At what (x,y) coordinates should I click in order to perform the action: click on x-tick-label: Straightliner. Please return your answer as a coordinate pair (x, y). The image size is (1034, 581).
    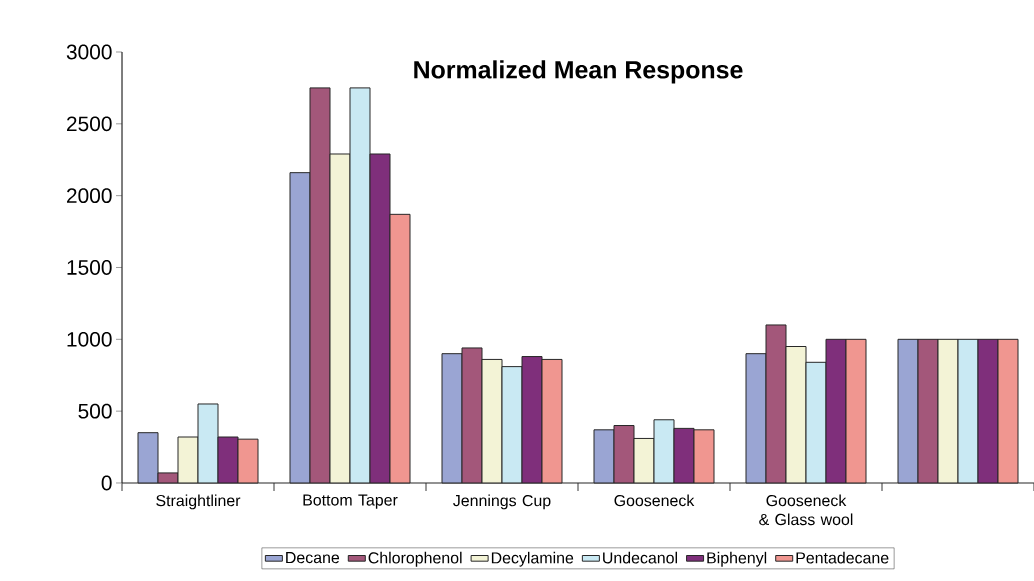
    Looking at the image, I should click on (198, 502).